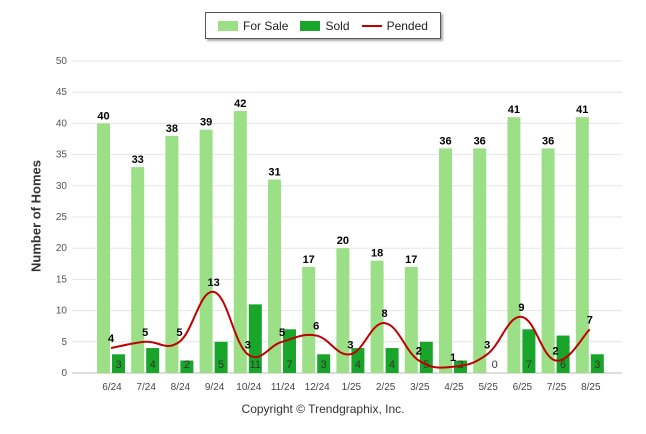  Describe the element at coordinates (352, 387) in the screenshot. I see `x-tick-label: 1/25` at that location.